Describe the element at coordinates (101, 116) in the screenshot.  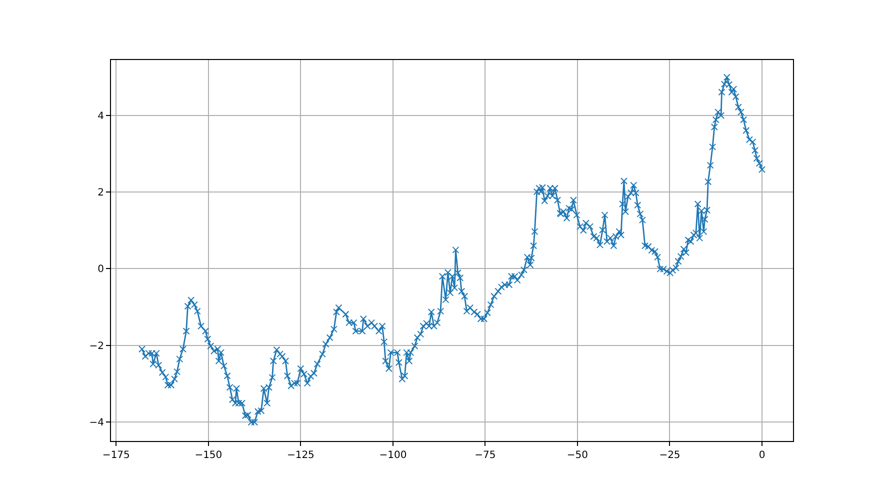
I see `y-tick-label: 4` at that location.